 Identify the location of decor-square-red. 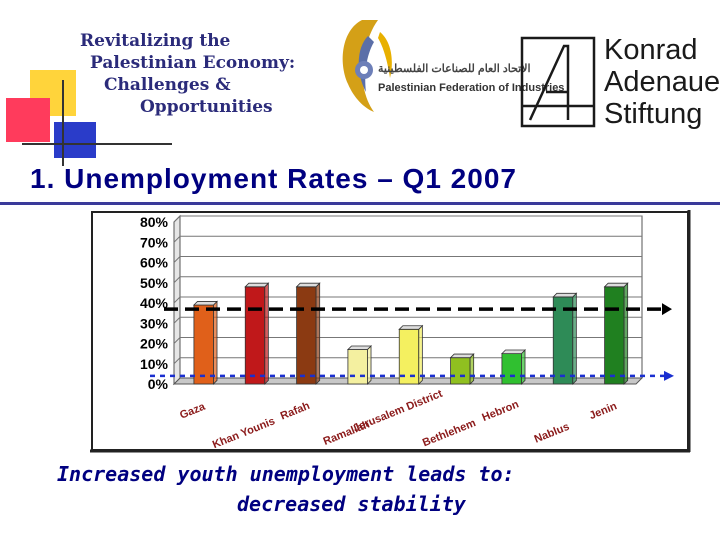
(28, 120).